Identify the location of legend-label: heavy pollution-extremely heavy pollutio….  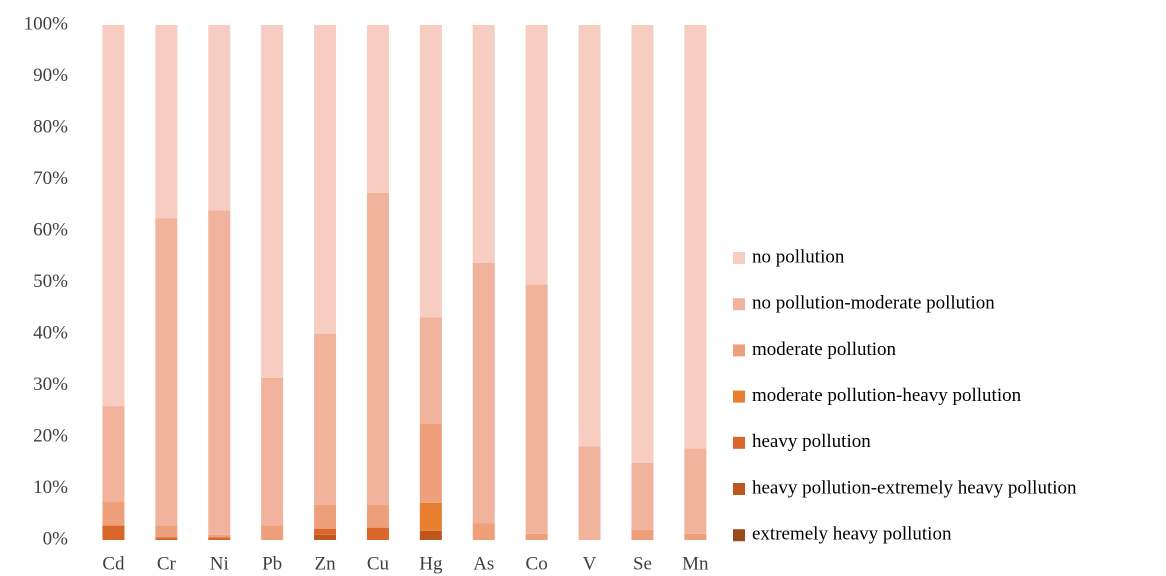
(914, 487).